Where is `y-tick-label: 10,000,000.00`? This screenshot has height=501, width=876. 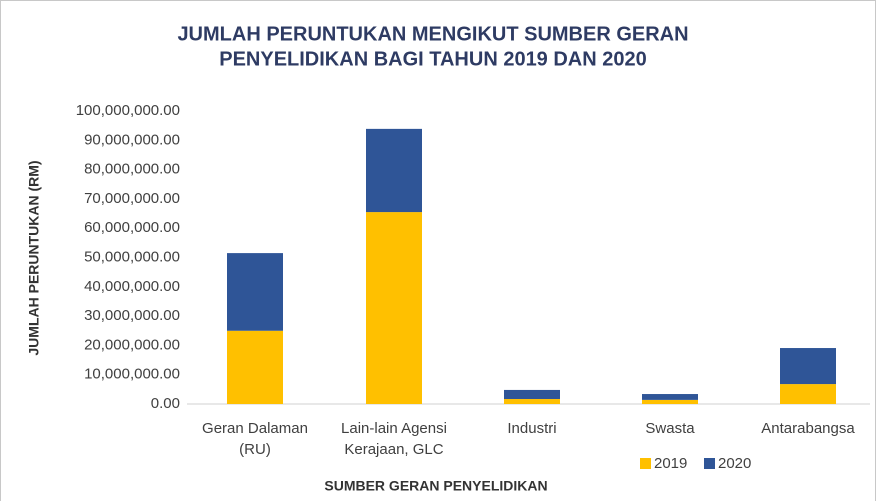 y-tick-label: 10,000,000.00 is located at coordinates (132, 374).